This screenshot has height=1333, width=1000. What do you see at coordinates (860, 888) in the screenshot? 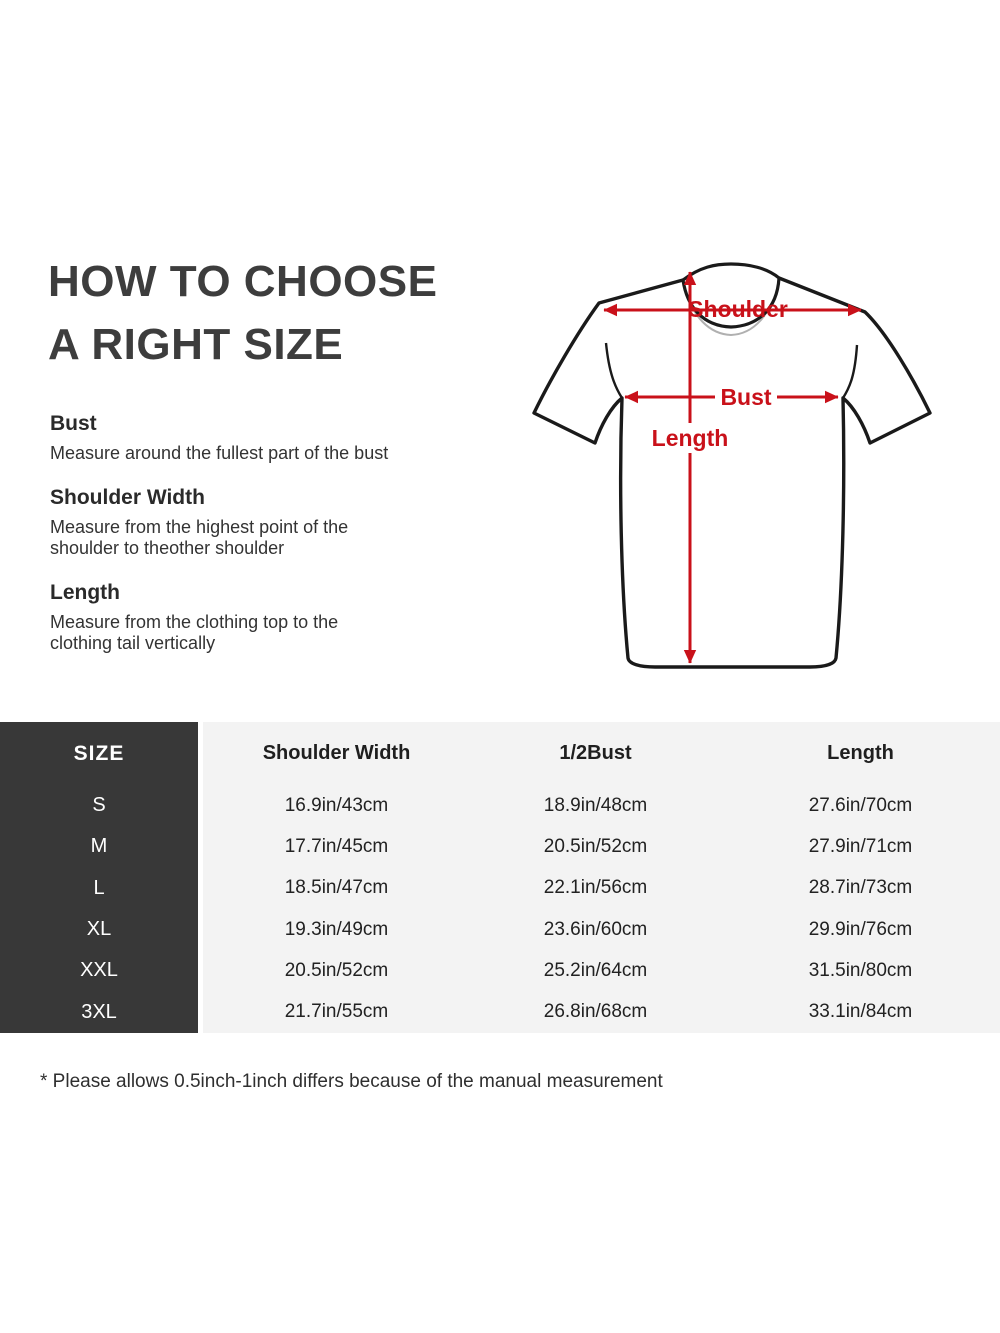
I see `cell-l-length: 28.7in/73cm` at bounding box center [860, 888].